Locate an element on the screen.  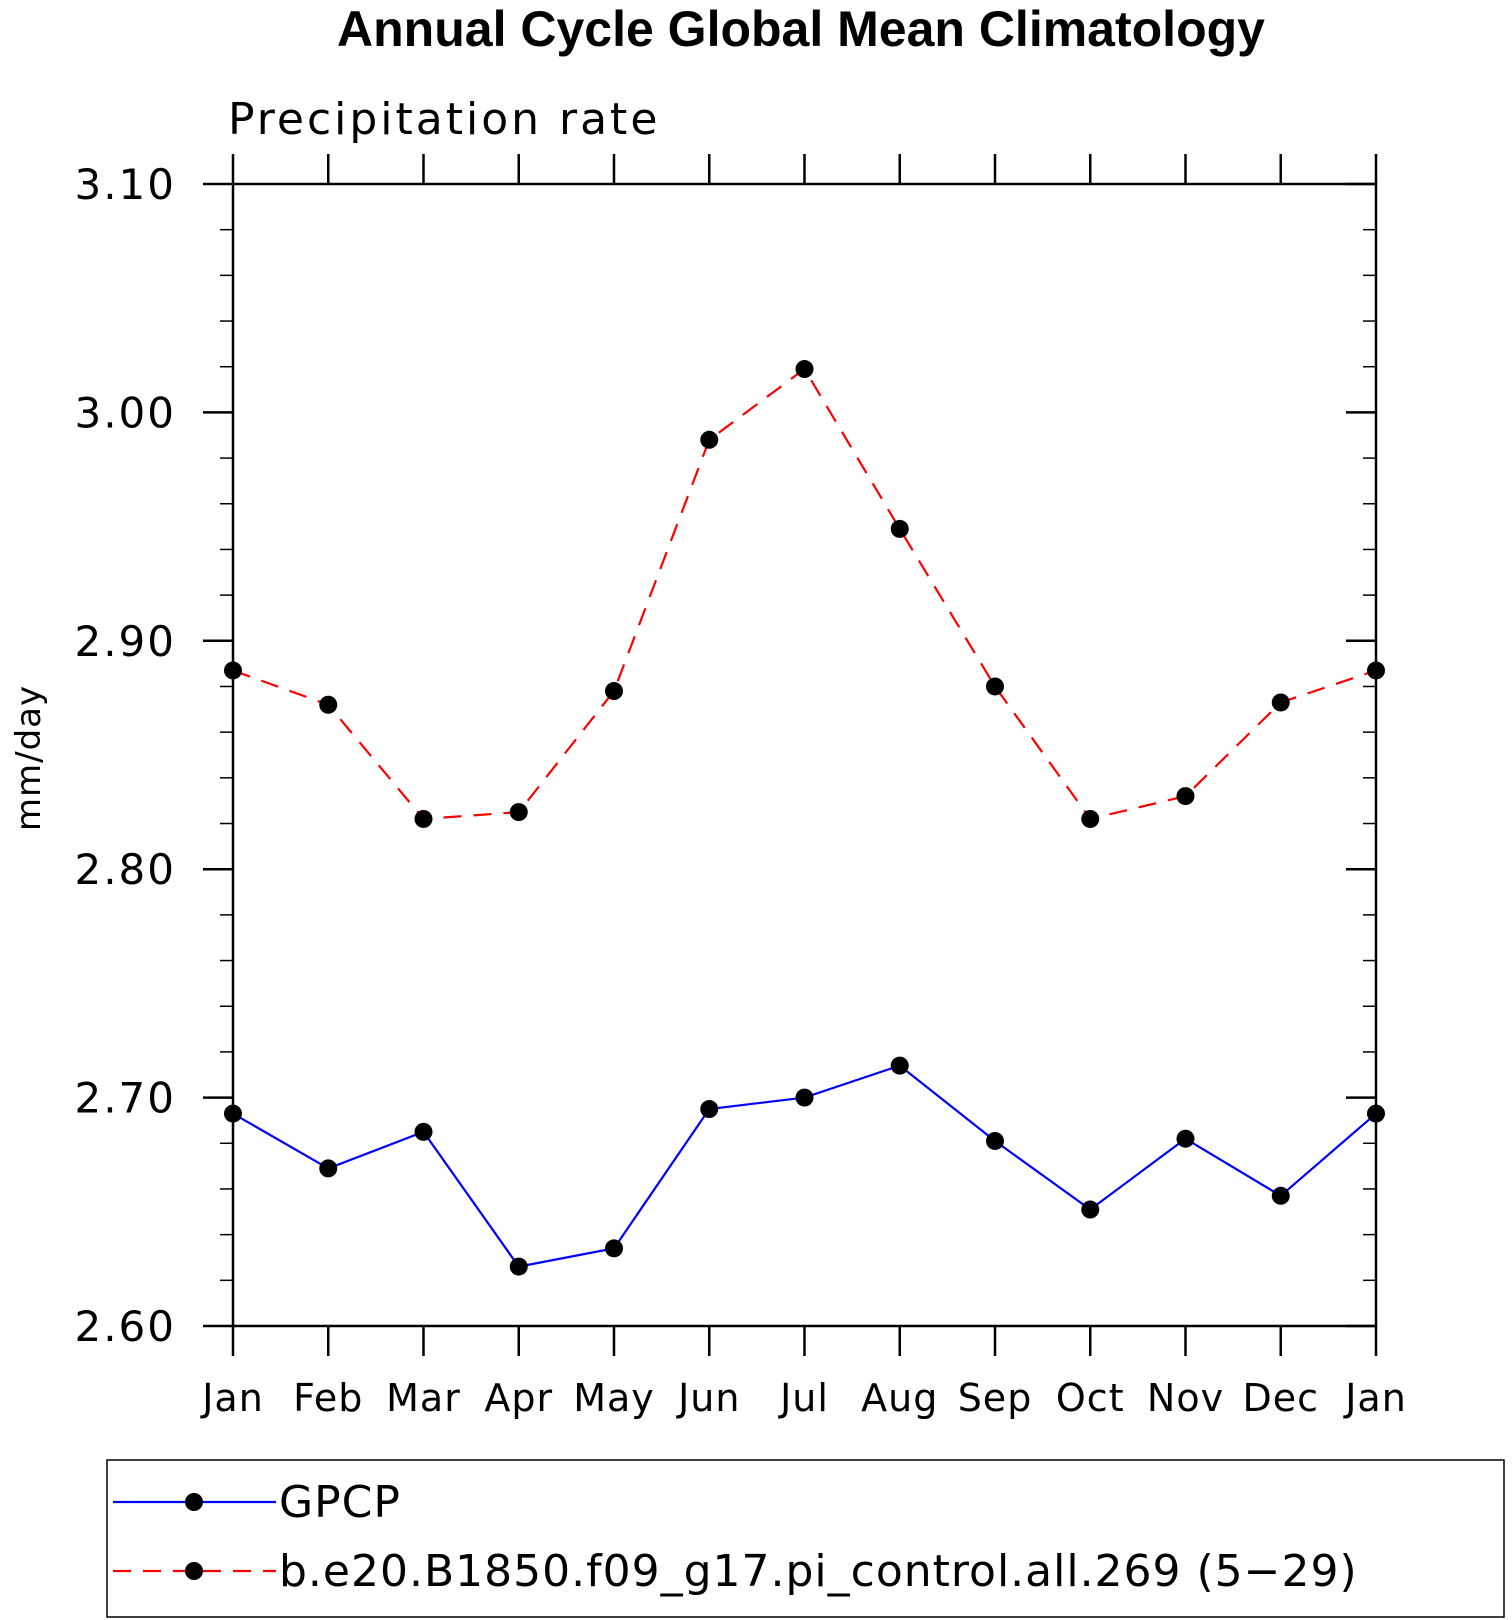
x-tick-label: Dec is located at coordinates (1280, 1398).